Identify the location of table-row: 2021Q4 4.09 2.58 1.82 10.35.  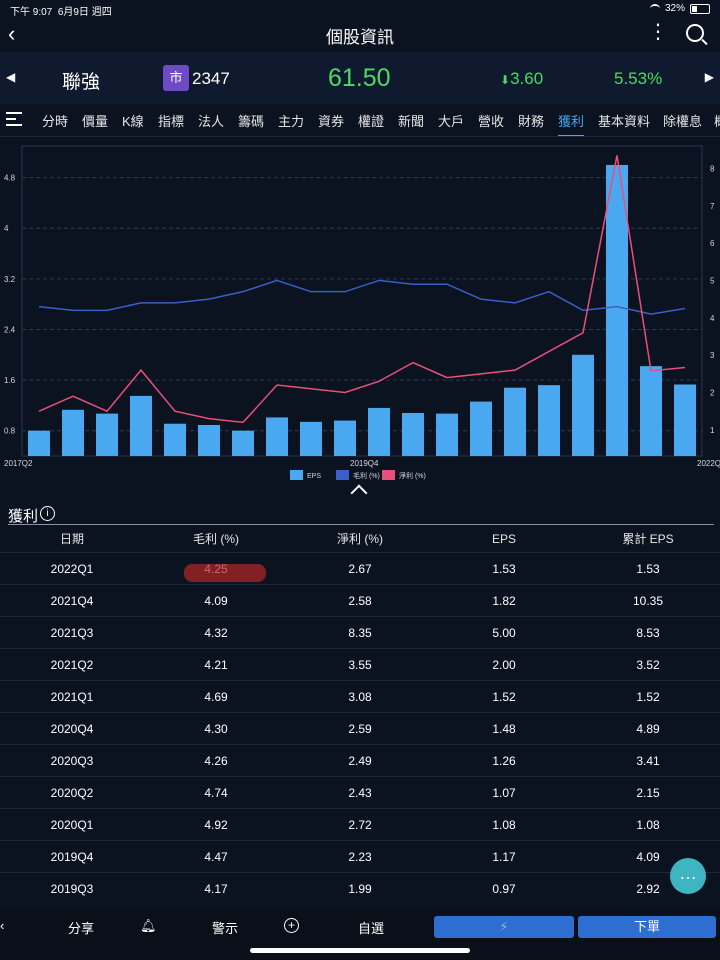
(360, 600).